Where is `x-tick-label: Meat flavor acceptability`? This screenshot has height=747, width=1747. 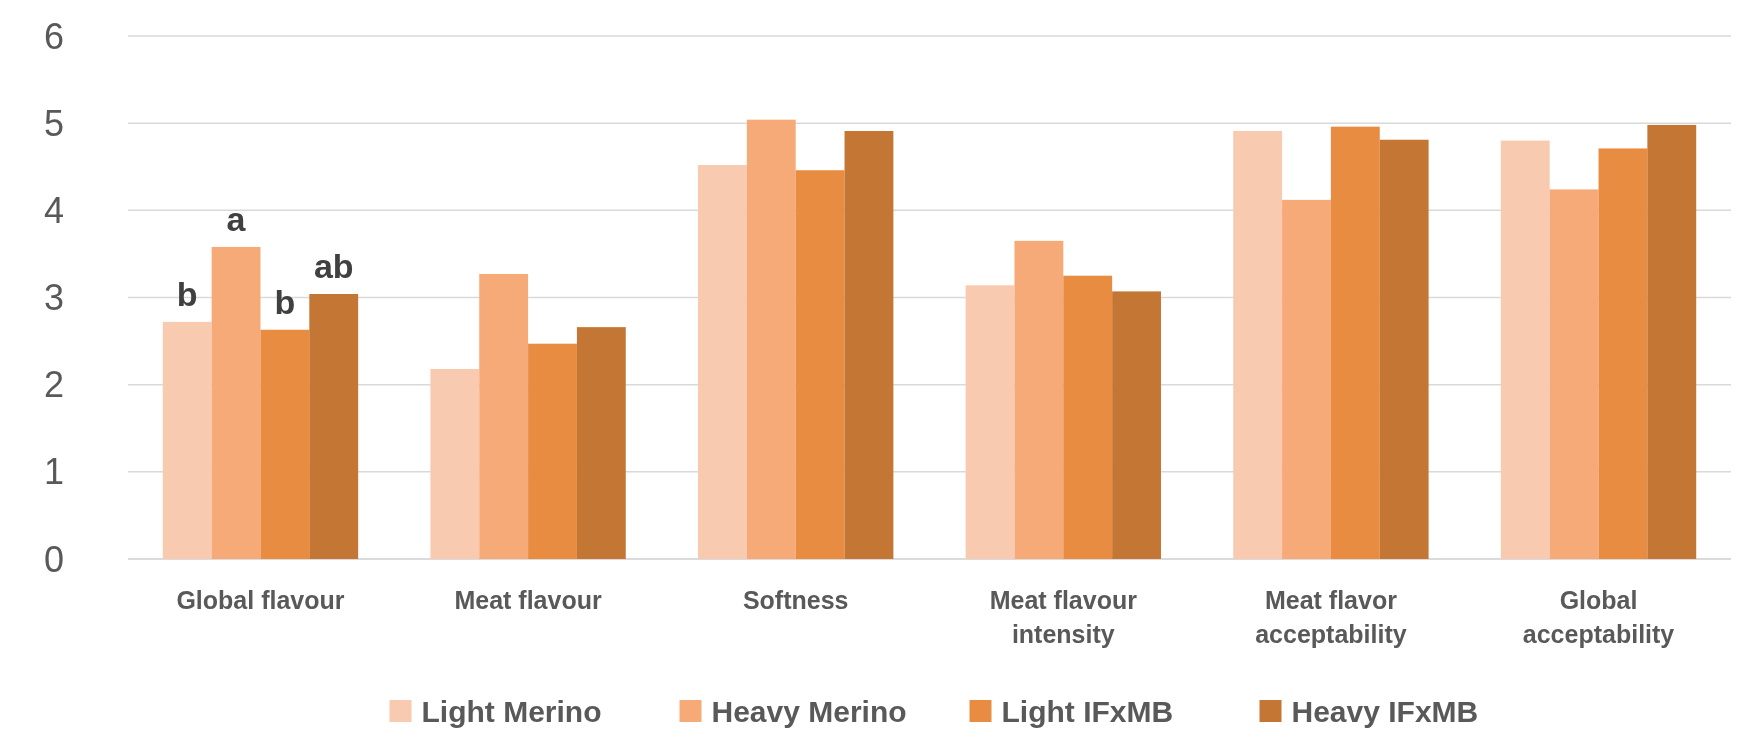
x-tick-label: Meat flavor acceptability is located at coordinates (1331, 617).